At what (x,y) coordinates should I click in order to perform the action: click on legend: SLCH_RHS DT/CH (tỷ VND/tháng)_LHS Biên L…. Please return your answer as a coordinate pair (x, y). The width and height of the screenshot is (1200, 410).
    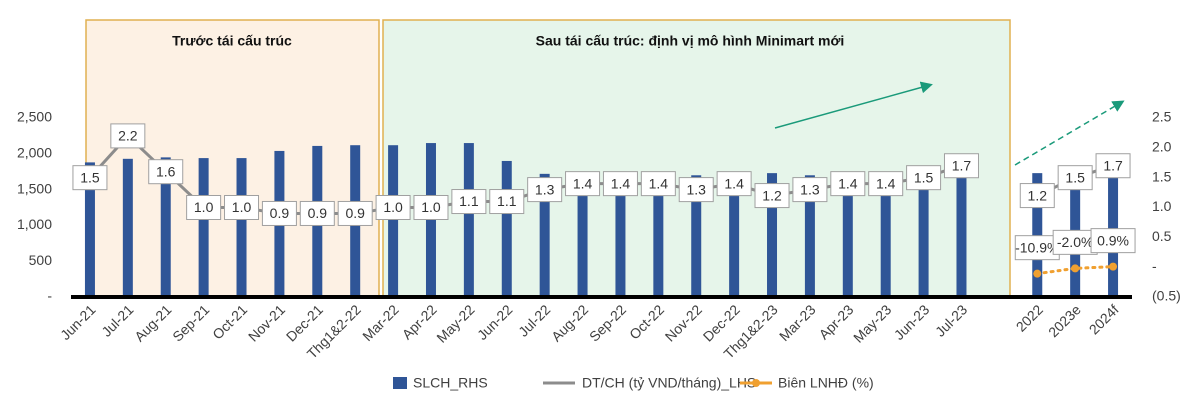
    Looking at the image, I should click on (633, 383).